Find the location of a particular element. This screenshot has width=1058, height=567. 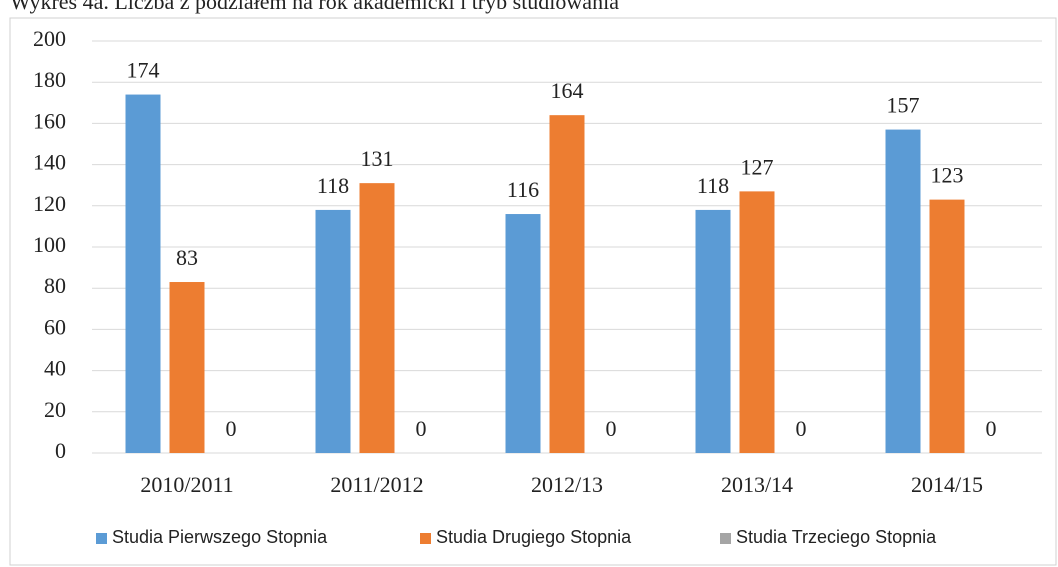

y-tick-label: 200 is located at coordinates (49, 38).